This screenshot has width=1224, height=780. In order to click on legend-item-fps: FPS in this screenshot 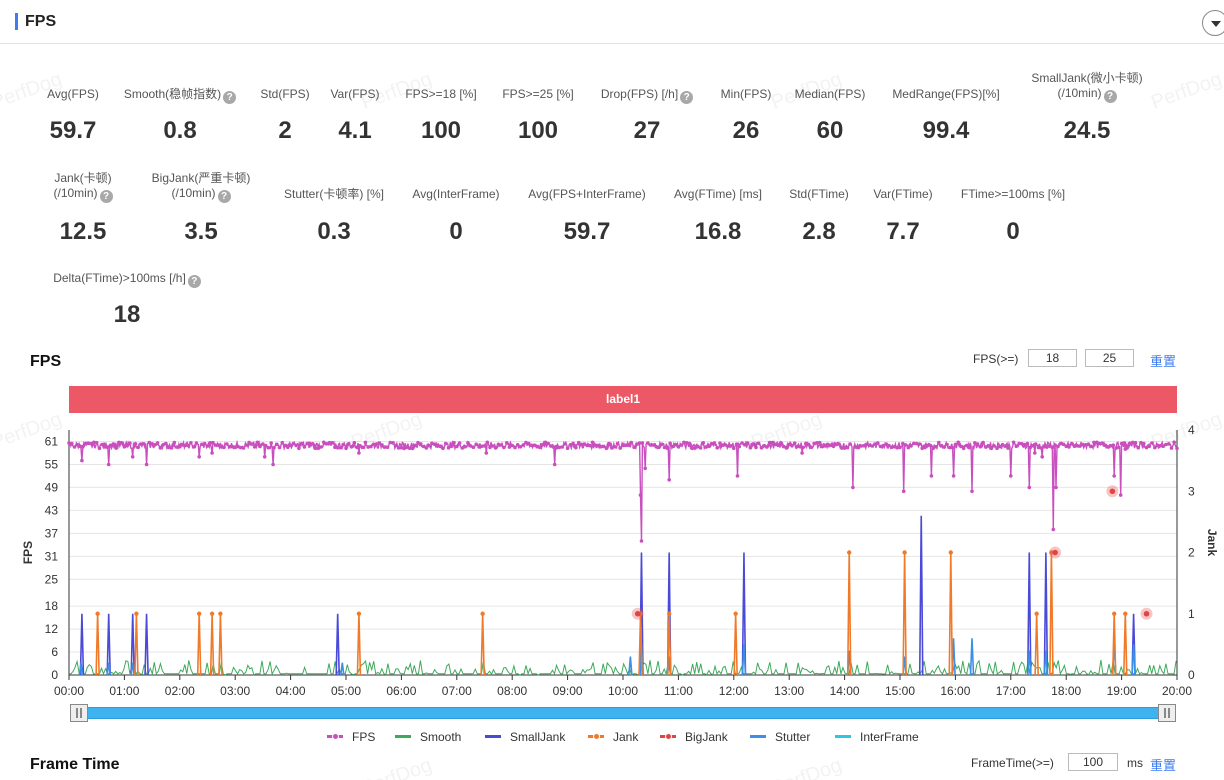, I will do `click(351, 737)`.